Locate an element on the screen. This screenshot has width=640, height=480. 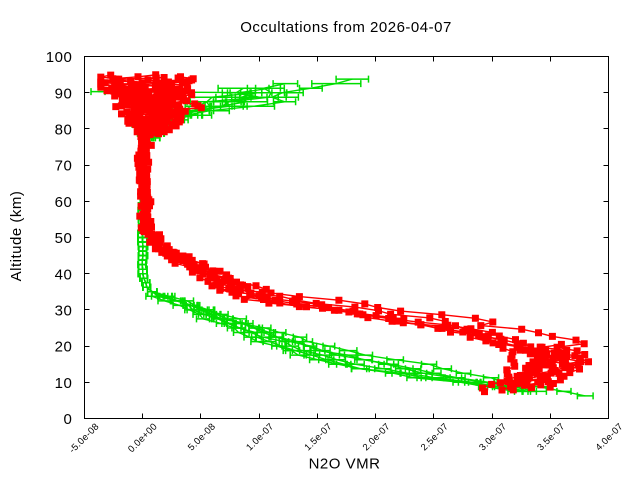
svg-text: 50 is located at coordinates (64, 238).